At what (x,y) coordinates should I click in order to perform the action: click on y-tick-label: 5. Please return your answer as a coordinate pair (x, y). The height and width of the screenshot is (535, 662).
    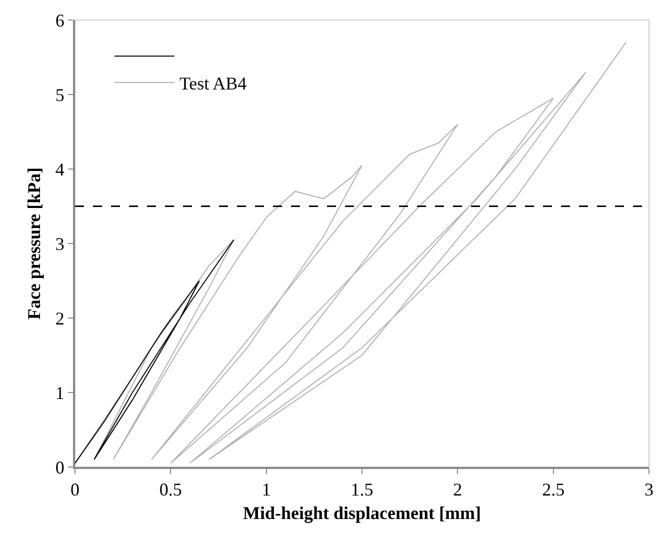
    Looking at the image, I should click on (59, 94).